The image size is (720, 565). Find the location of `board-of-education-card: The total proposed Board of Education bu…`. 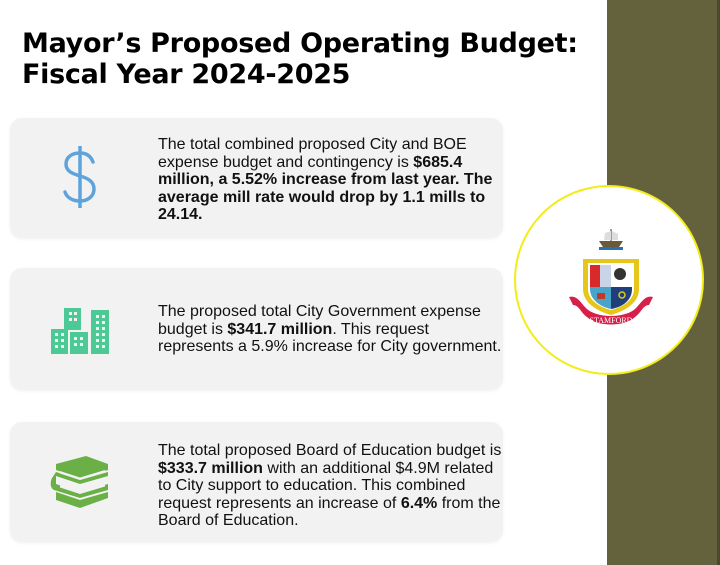

board-of-education-card: The total proposed Board of Education bu… is located at coordinates (256, 482).